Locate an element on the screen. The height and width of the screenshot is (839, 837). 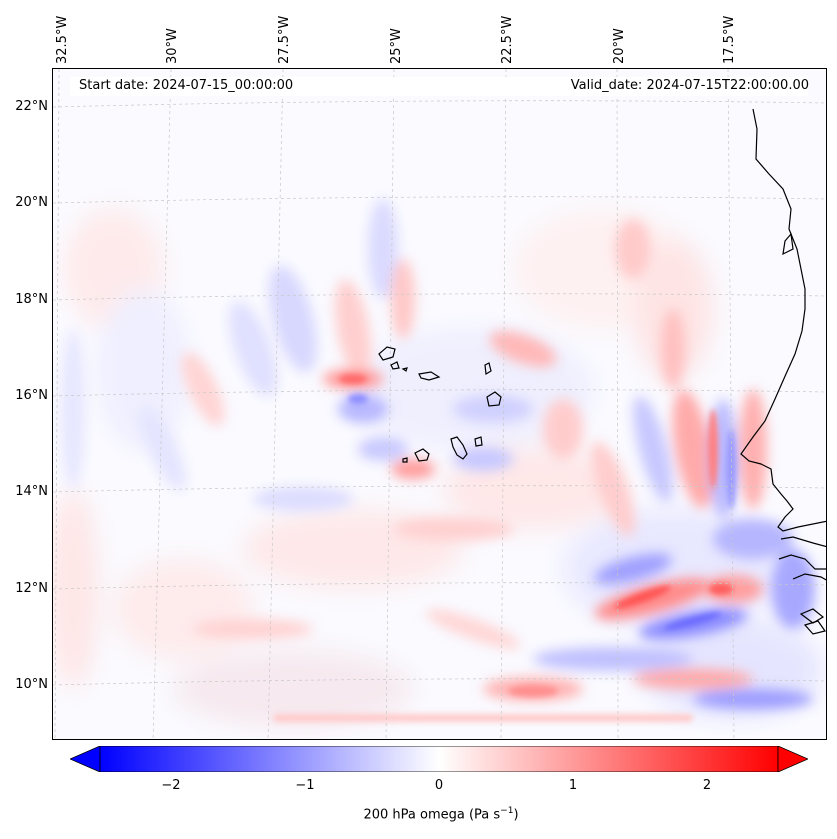
lat-label-10n: 10°N is located at coordinates (31, 684).